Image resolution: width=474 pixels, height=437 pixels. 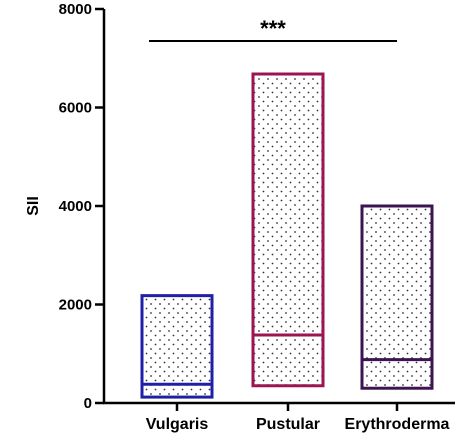 What do you see at coordinates (75, 305) in the screenshot?
I see `y-tick-label: 2000` at bounding box center [75, 305].